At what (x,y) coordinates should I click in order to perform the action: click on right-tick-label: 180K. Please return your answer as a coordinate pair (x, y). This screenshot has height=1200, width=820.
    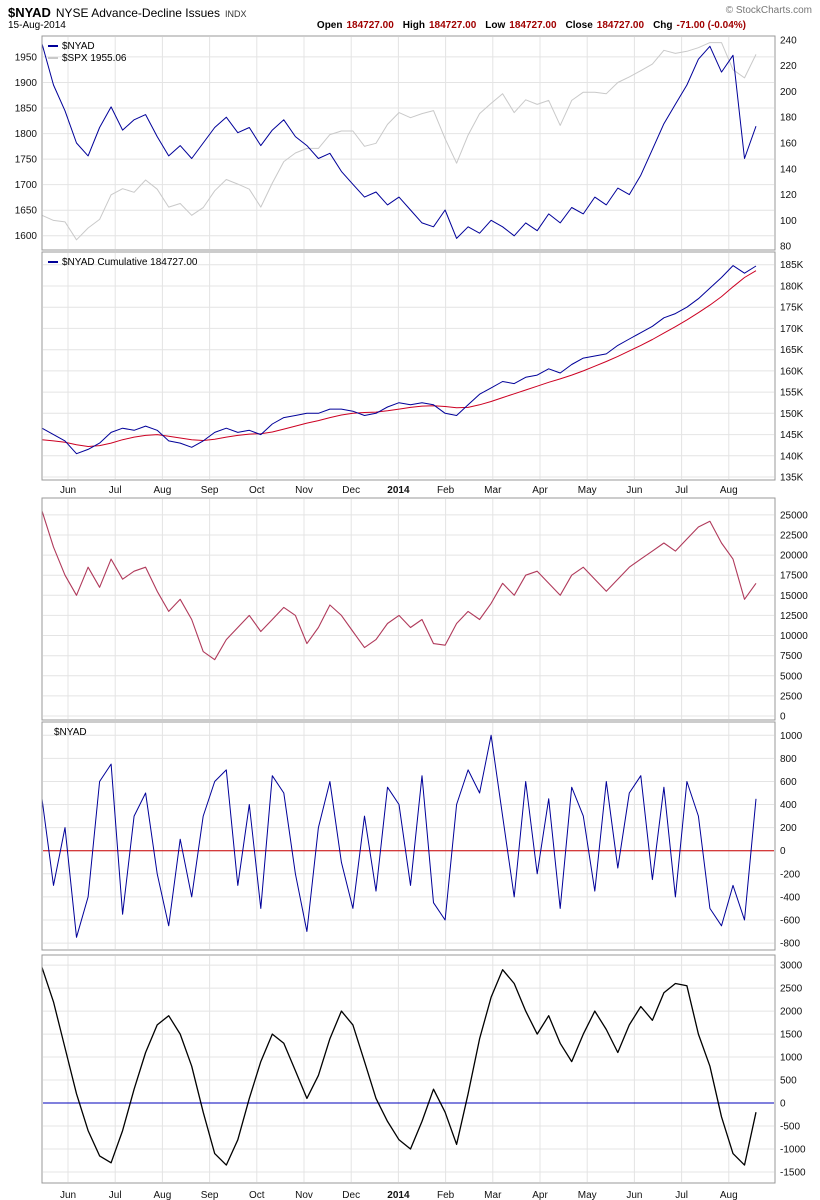
    Looking at the image, I should click on (792, 287).